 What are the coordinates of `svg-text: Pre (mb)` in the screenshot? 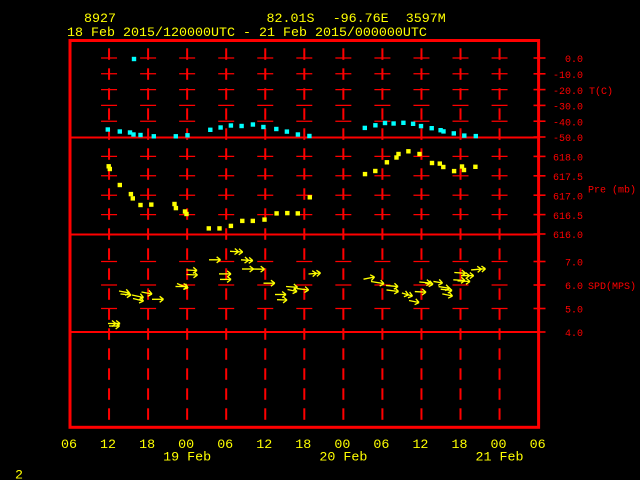 It's located at (612, 191).